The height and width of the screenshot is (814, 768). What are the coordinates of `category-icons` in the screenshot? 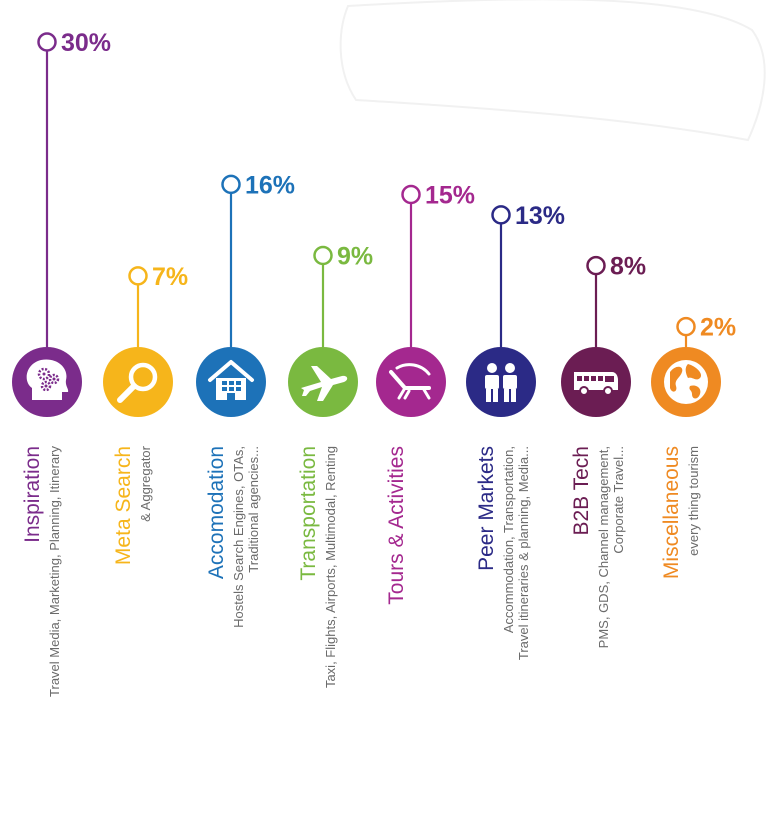 It's located at (366, 382).